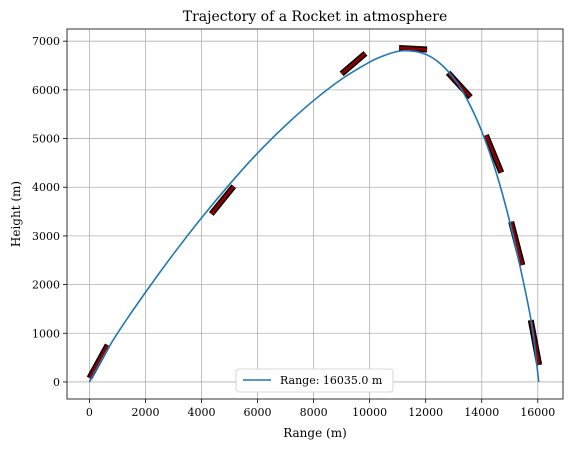 The image size is (572, 450). What do you see at coordinates (46, 139) in the screenshot?
I see `y-tick-label: 5000` at bounding box center [46, 139].